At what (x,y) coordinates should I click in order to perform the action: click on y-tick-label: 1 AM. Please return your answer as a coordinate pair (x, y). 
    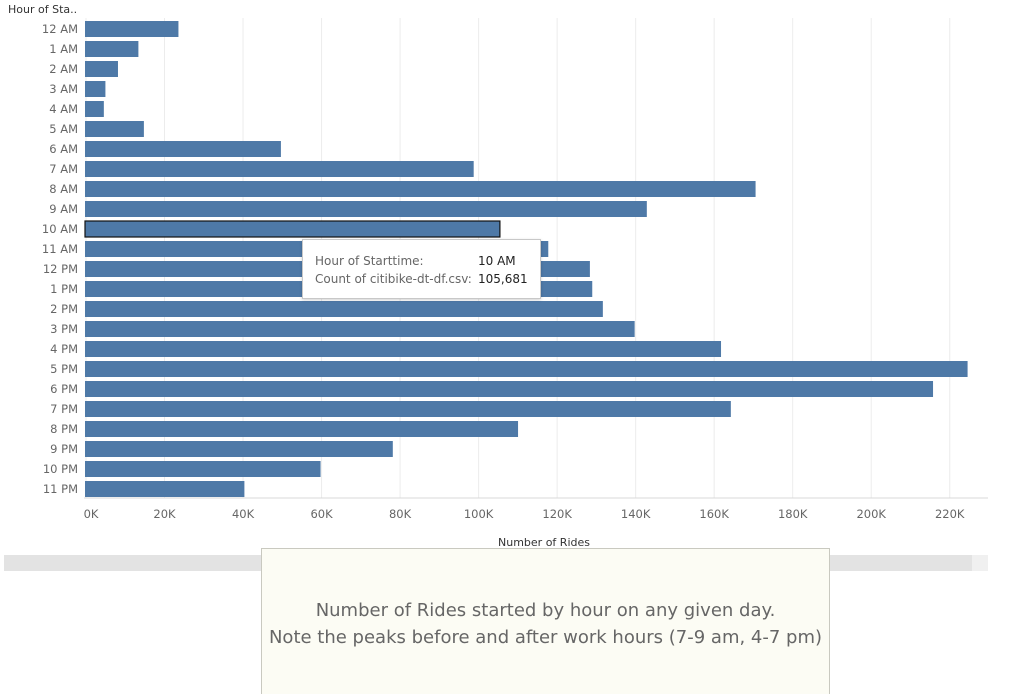
    Looking at the image, I should click on (63, 49).